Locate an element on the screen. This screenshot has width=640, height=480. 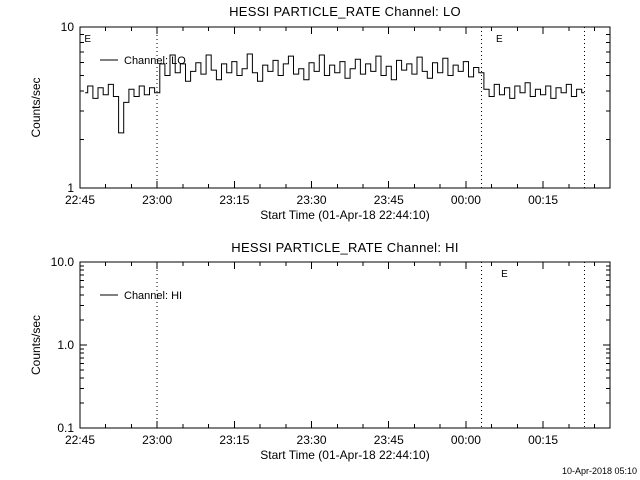
legend-label: Channel: LO is located at coordinates (155, 61).